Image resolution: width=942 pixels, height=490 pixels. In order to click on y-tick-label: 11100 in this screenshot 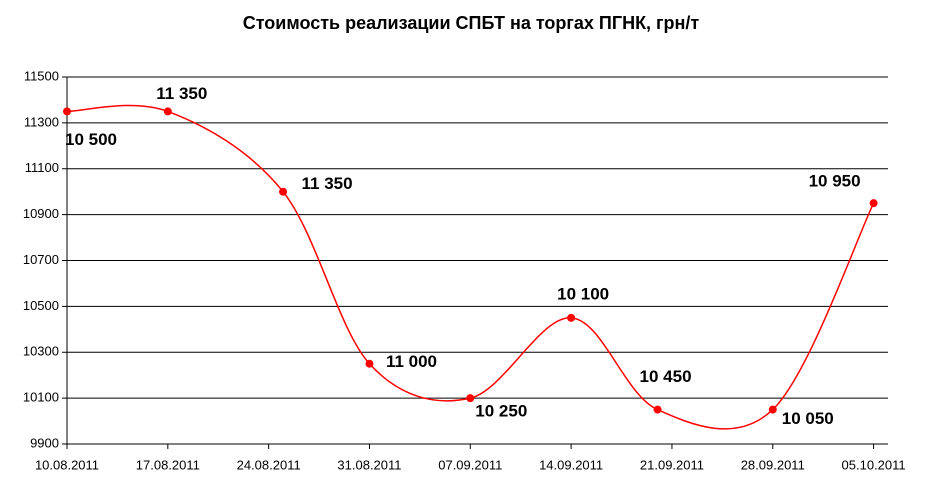, I will do `click(42, 167)`.